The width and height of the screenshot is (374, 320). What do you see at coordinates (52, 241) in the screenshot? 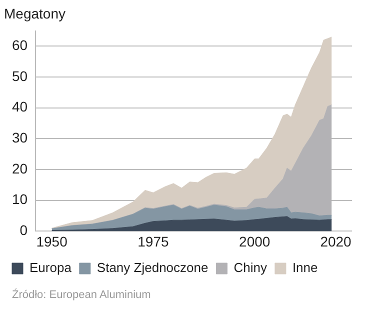
I see `x-tick-label: 1950` at bounding box center [52, 241].